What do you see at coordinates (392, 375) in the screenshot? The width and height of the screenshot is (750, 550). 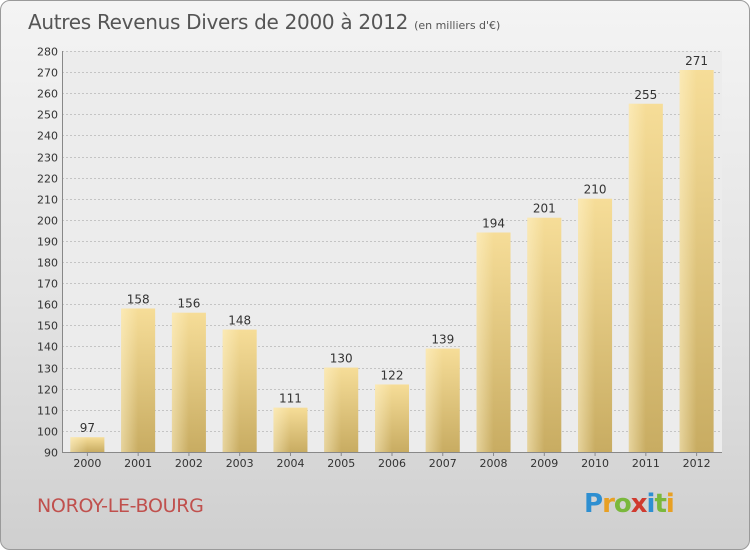 I see `data-label: 122` at bounding box center [392, 375].